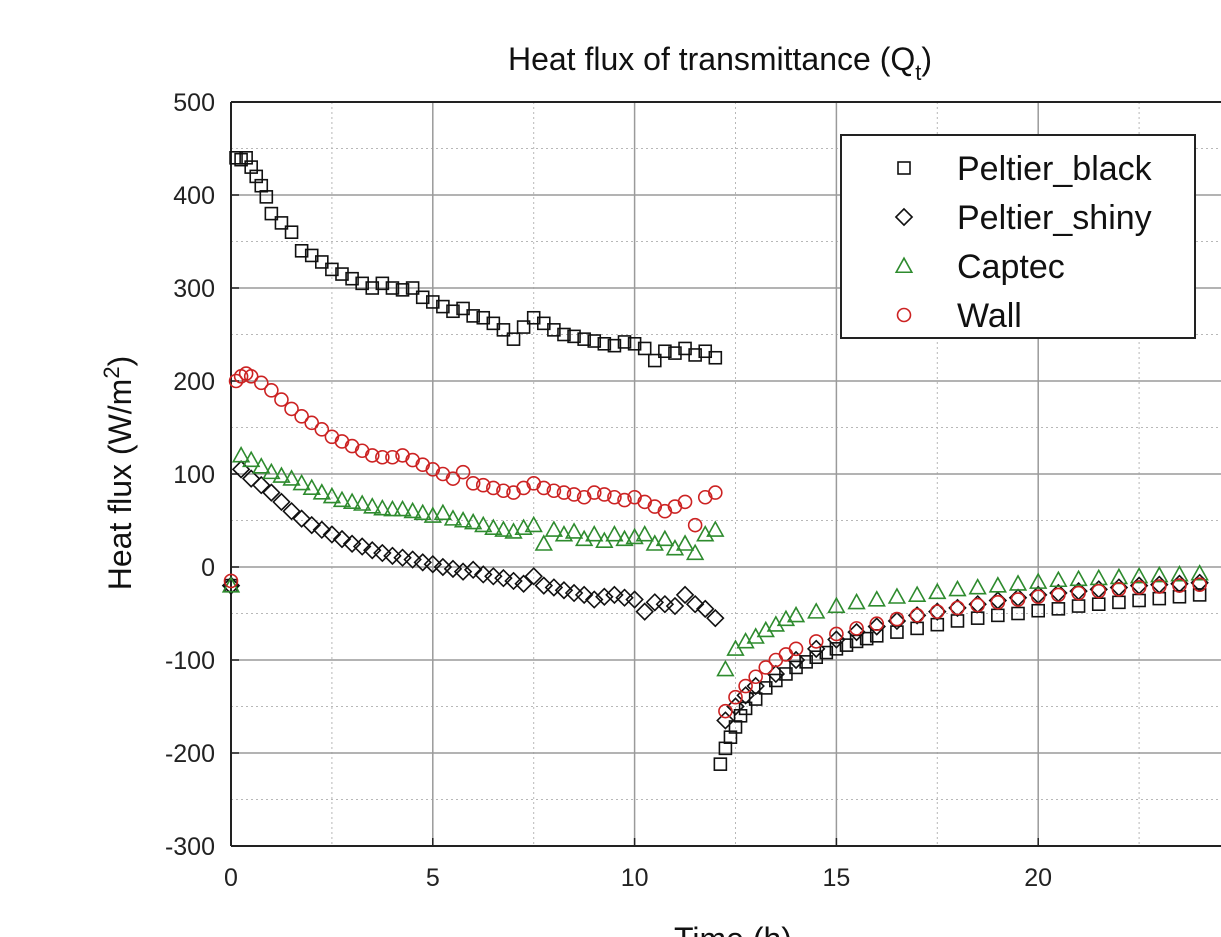 The image size is (1221, 937). What do you see at coordinates (733, 929) in the screenshot?
I see `x-axis-title: Time (h)` at bounding box center [733, 929].